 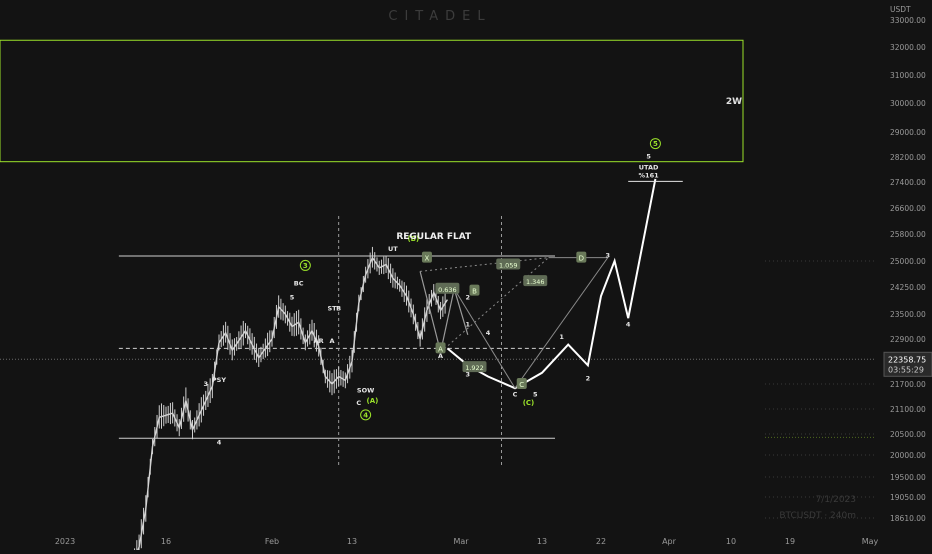 I want to click on ratio-label: 1.059, so click(x=508, y=265).